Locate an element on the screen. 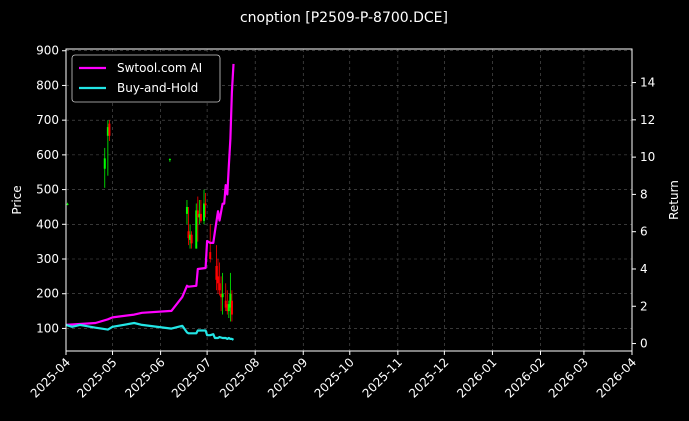 The width and height of the screenshot is (689, 421). right-tick-label: 8 is located at coordinates (644, 194).